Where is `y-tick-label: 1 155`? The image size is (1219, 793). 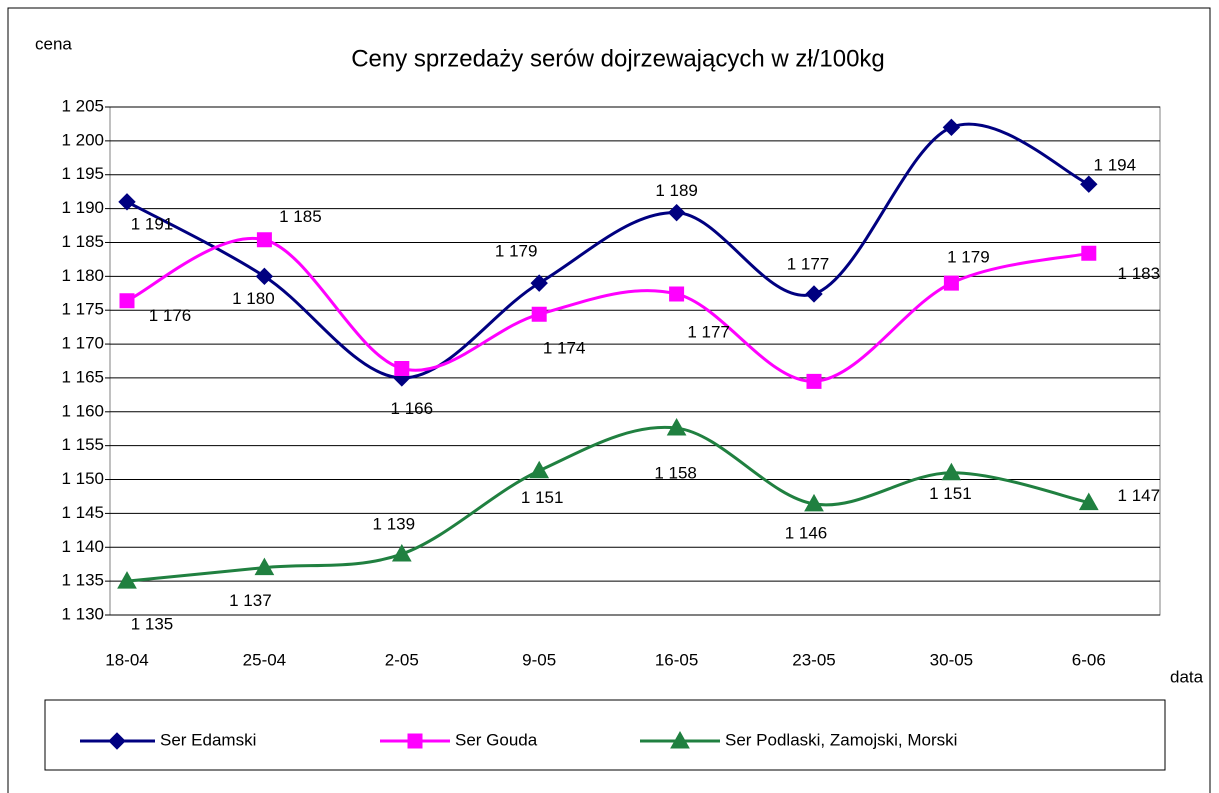 y-tick-label: 1 155 is located at coordinates (82, 444).